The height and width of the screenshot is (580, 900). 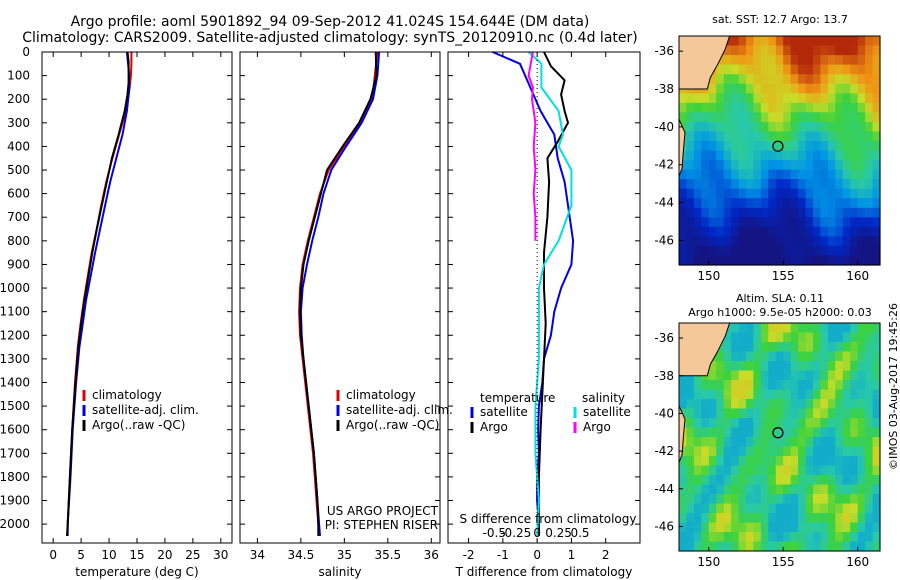 I want to click on series-line-difference-temperature-satellite, so click(x=533, y=293).